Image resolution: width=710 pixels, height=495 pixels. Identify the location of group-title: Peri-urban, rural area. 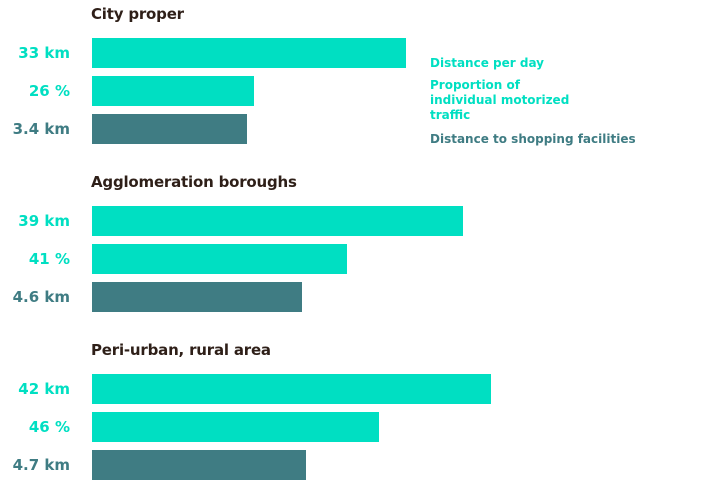
(181, 350).